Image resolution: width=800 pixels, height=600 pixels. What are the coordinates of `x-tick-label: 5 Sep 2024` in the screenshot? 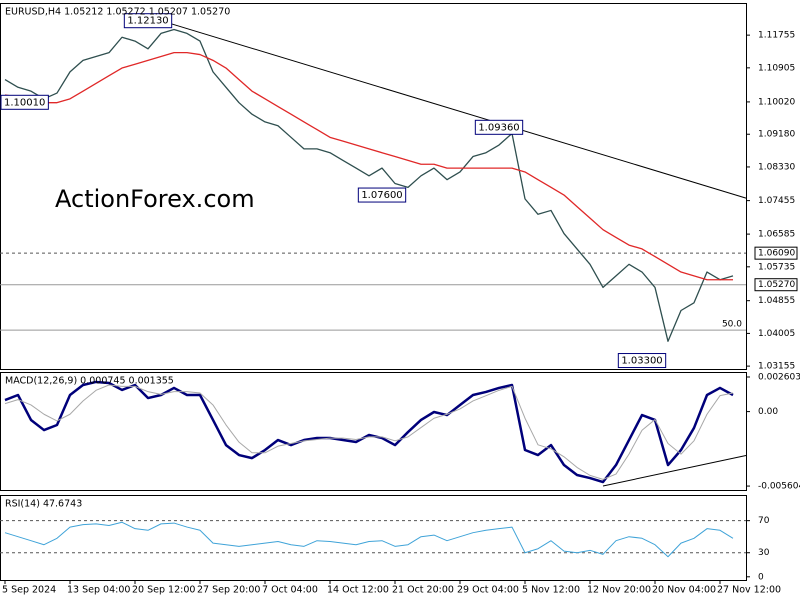 It's located at (29, 590).